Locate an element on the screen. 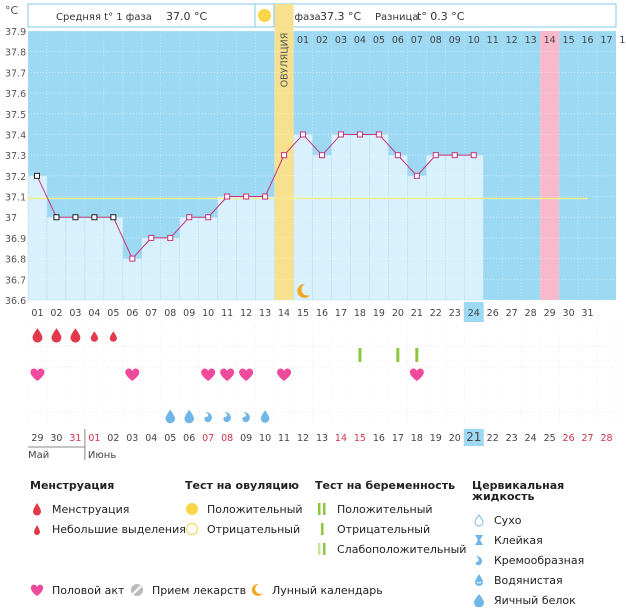 Image resolution: width=626 pixels, height=610 pixels. calendar-date-label: 24 is located at coordinates (531, 438).